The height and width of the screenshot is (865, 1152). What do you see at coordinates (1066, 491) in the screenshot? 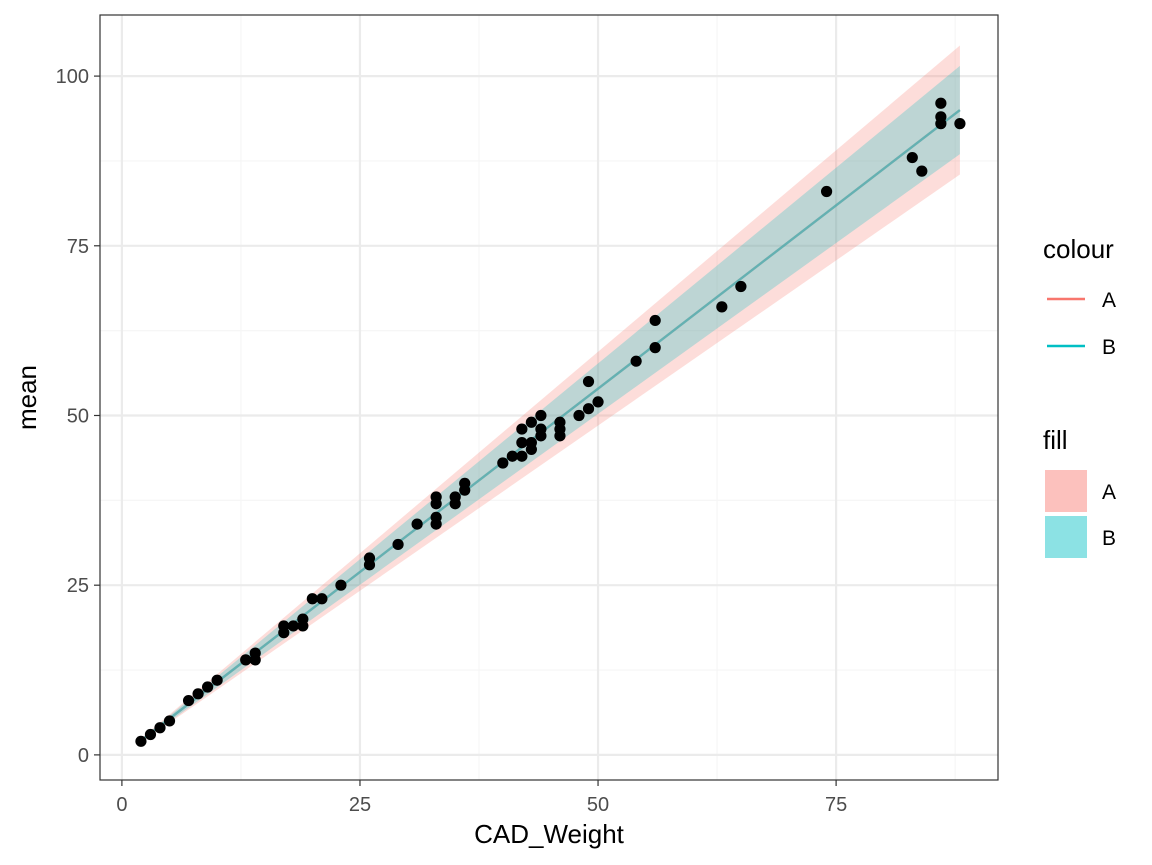
I see `legend-fill-key-a` at bounding box center [1066, 491].